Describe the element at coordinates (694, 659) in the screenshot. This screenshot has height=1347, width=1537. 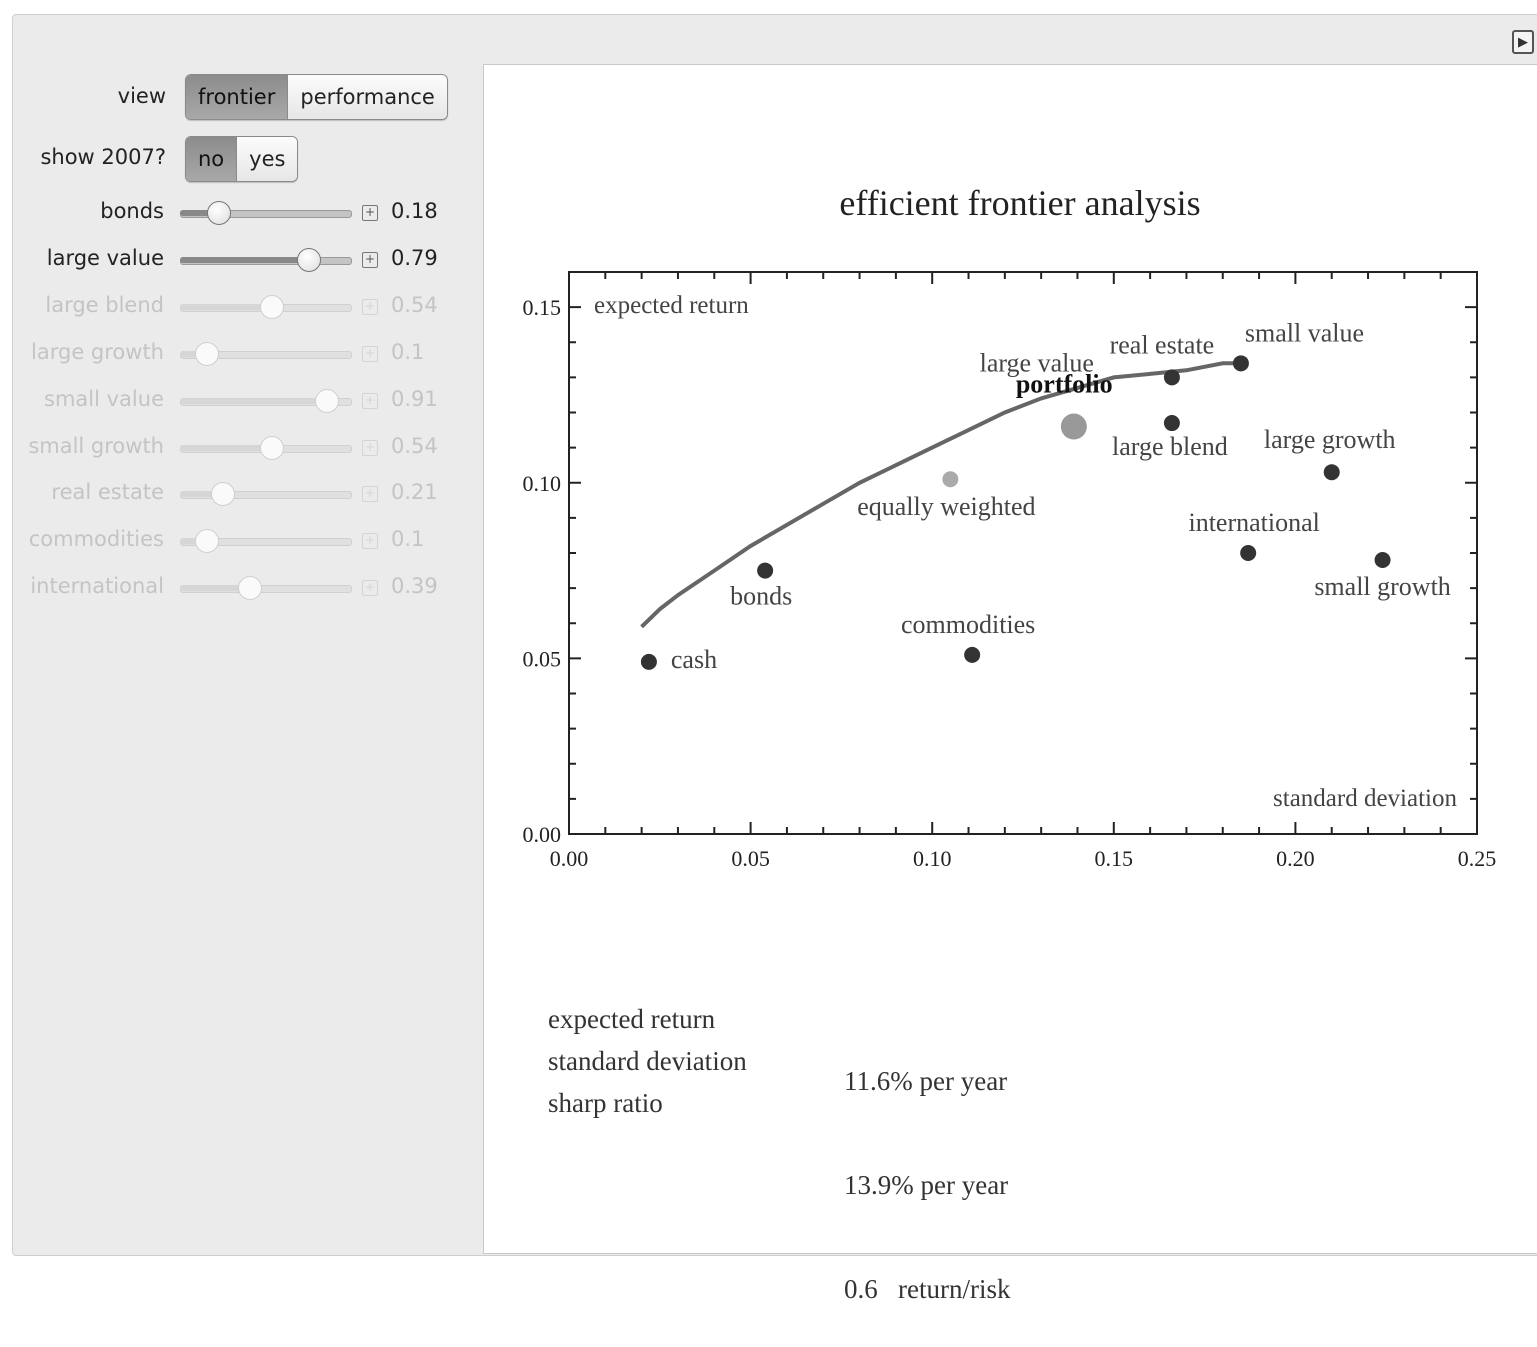
I see `asset-label: cash` at that location.